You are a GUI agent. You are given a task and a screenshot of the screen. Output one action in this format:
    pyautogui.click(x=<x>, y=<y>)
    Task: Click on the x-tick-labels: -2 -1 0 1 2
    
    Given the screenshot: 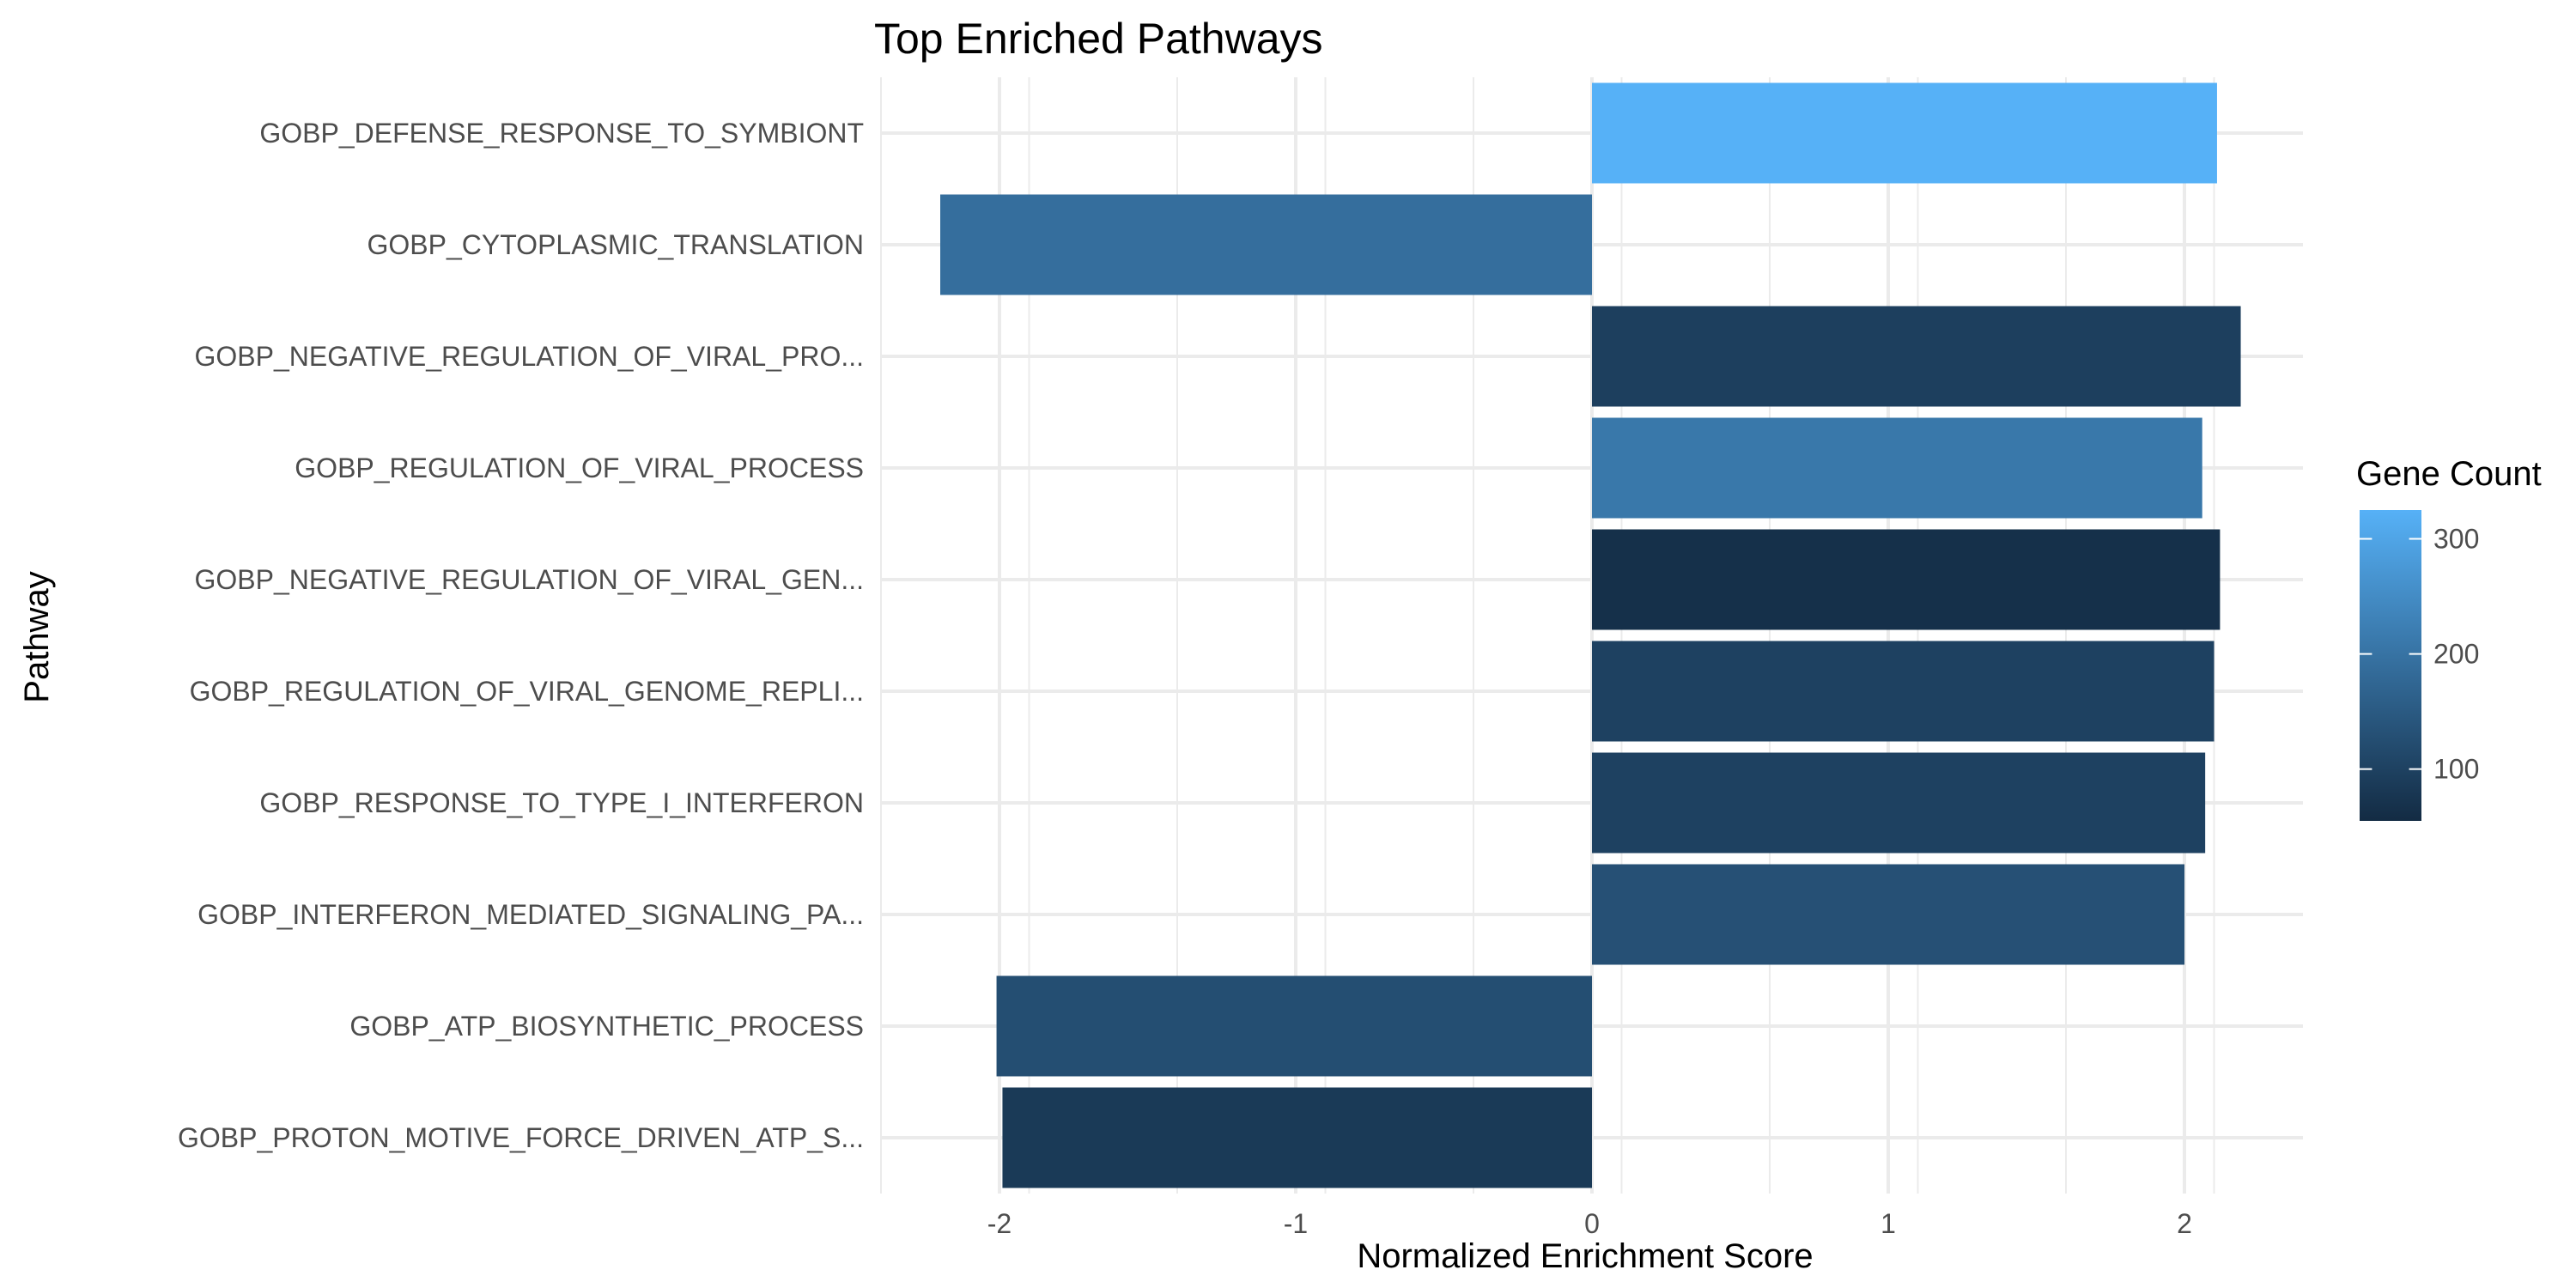 What is the action you would take?
    pyautogui.click(x=1590, y=1224)
    